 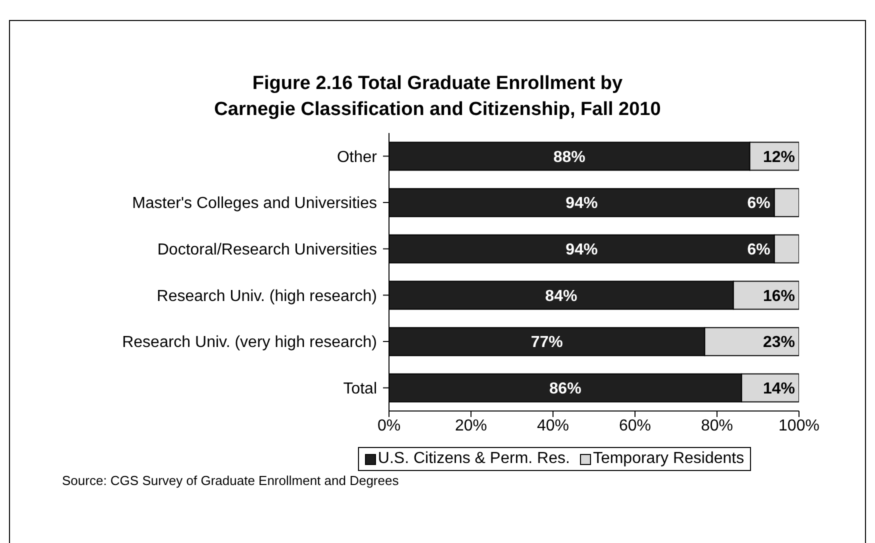 I want to click on data-label: 86%, so click(x=565, y=389).